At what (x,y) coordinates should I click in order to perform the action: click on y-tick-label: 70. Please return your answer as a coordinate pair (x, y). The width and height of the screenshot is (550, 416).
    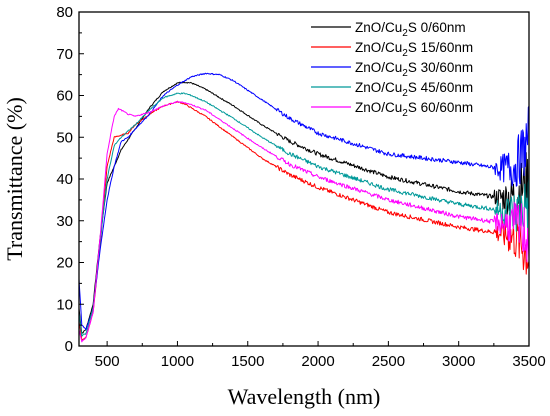
    Looking at the image, I should click on (64, 54).